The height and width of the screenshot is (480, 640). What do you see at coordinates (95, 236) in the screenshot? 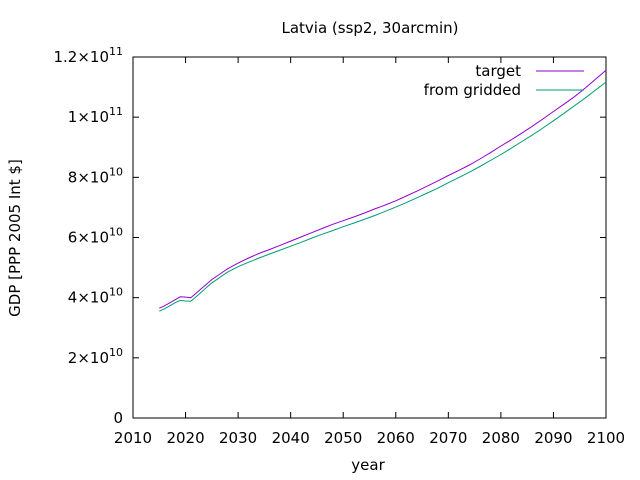
I see `y-tick-label: 6×10¹⁰` at bounding box center [95, 236].